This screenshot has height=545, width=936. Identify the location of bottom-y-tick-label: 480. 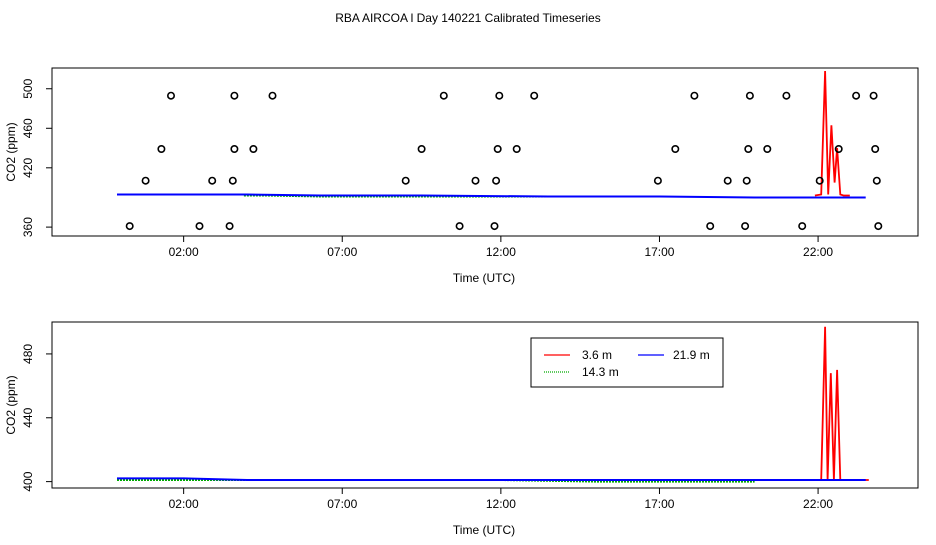
(28, 354).